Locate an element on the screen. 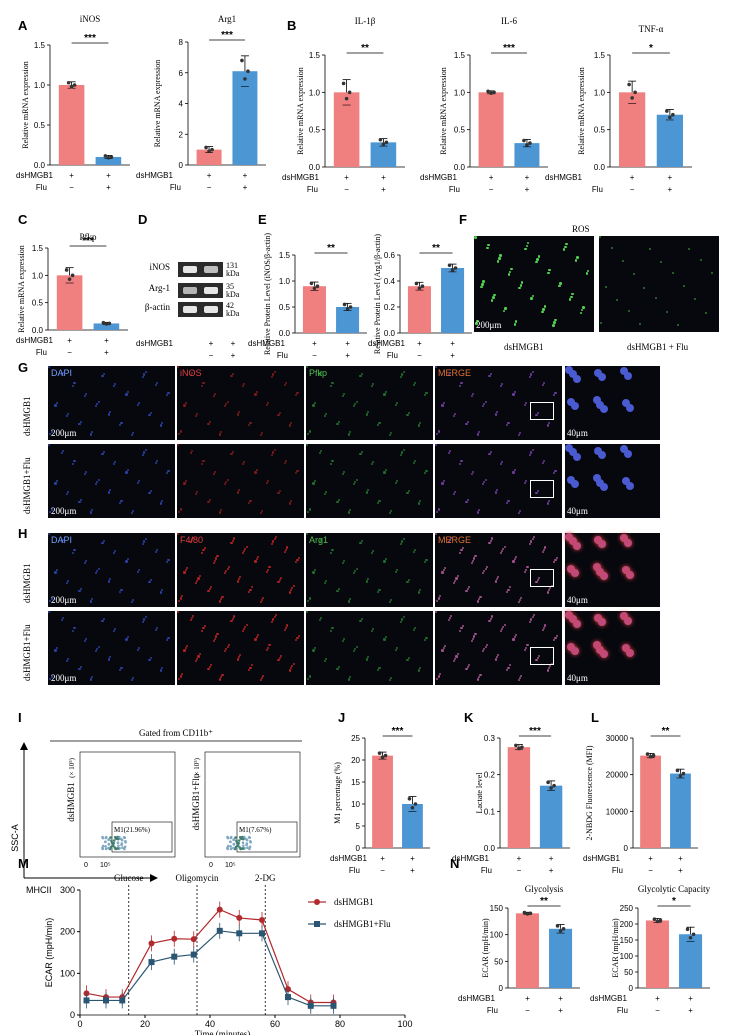  y-tick-label: 0.0 is located at coordinates (490, 848).